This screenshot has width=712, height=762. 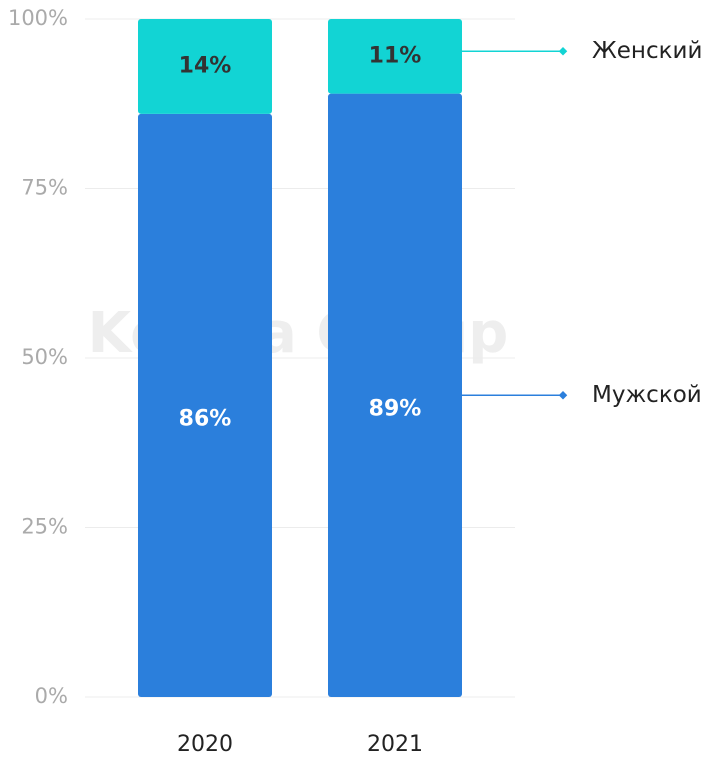 What do you see at coordinates (38, 18) in the screenshot?
I see `y-tick-label: 100%` at bounding box center [38, 18].